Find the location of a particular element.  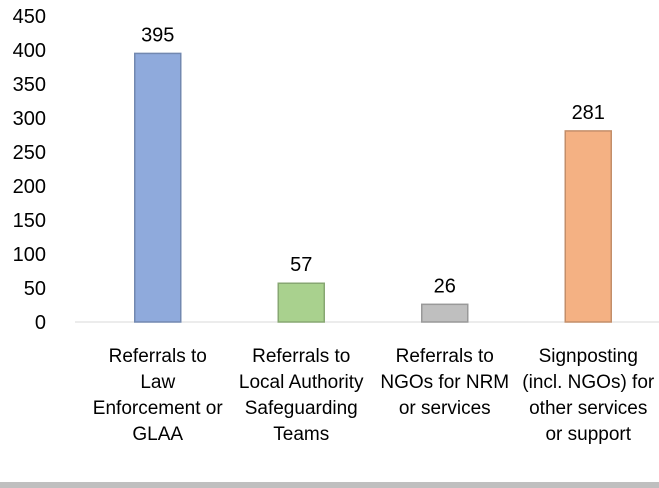

y-tick-label: 100 is located at coordinates (29, 255).